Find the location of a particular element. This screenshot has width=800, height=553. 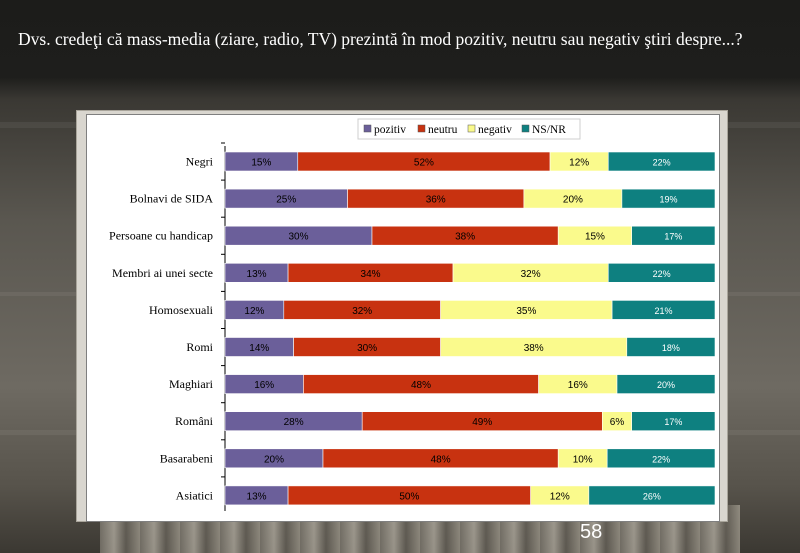

data-label: 25% is located at coordinates (286, 200).